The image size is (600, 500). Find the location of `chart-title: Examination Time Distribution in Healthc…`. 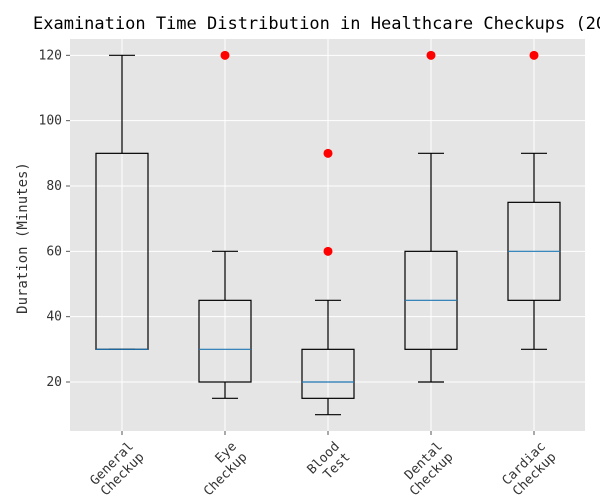

chart-title: Examination Time Distribution in Healthc… is located at coordinates (316, 24).